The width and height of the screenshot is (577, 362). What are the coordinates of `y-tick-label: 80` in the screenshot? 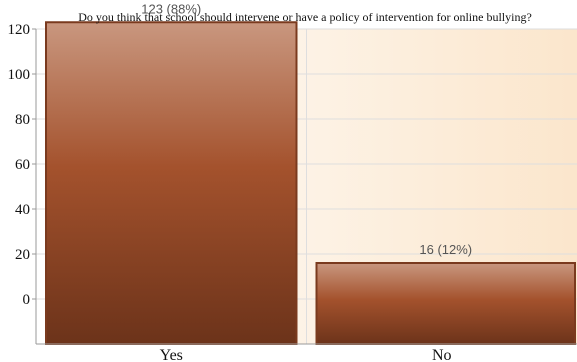 It's located at (22, 120).